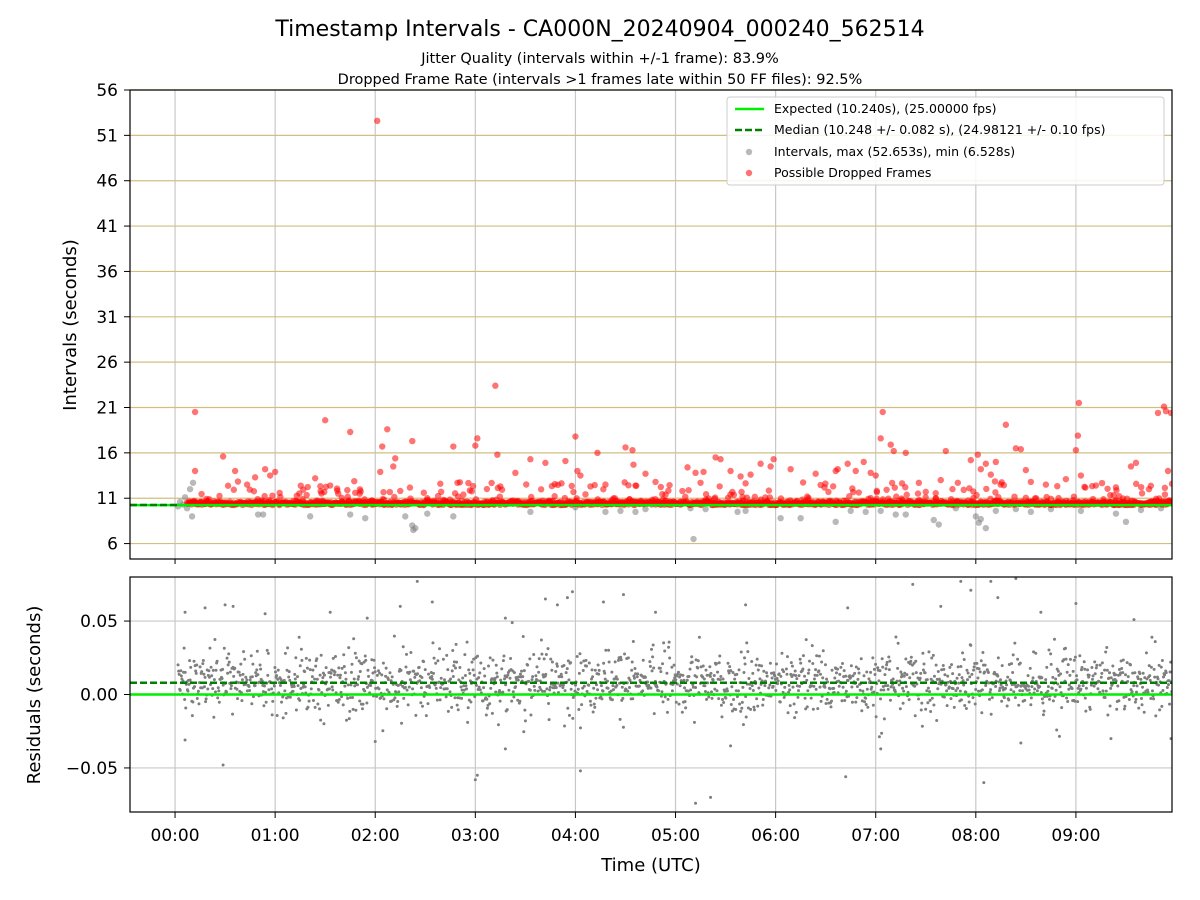 The height and width of the screenshot is (900, 1200). Describe the element at coordinates (107, 454) in the screenshot. I see `intervals-y-tick-label: 16` at that location.